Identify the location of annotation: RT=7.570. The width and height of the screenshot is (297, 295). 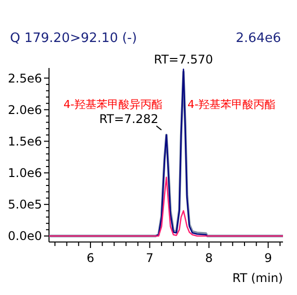
(184, 59).